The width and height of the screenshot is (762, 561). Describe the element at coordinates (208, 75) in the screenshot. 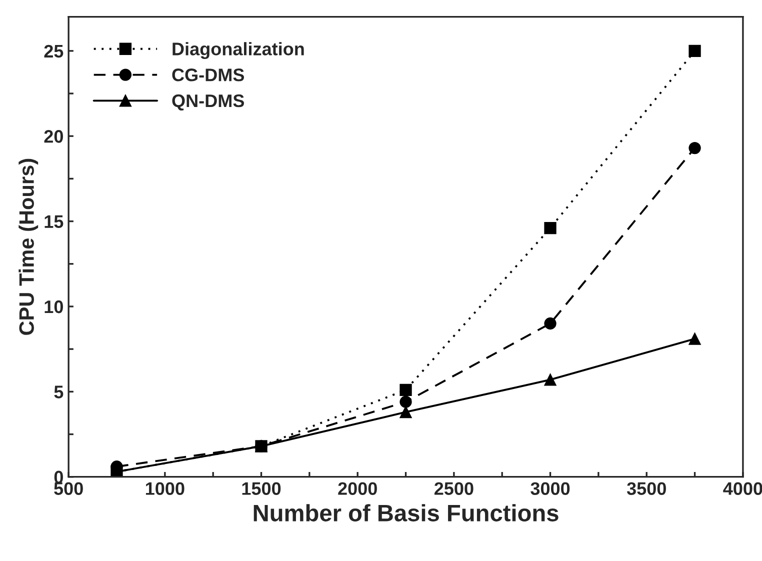

I see `legend-label: CG-DMS` at that location.